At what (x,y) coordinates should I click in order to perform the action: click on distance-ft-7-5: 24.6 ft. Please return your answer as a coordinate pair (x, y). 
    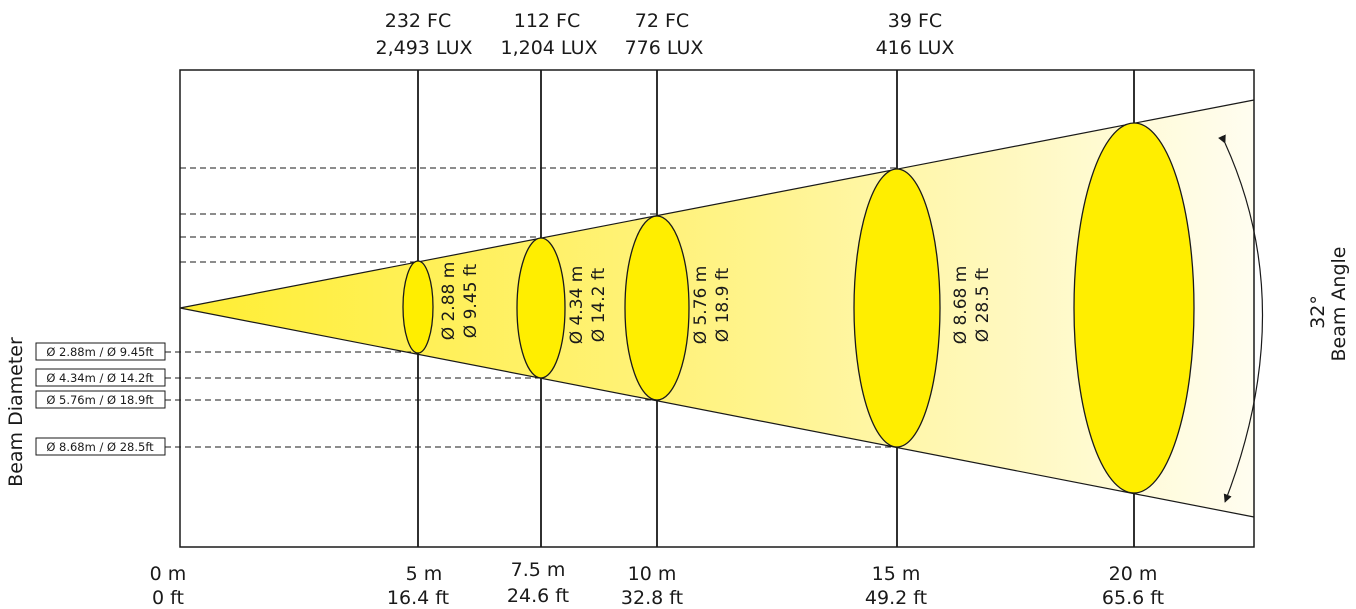
    Looking at the image, I should click on (538, 596).